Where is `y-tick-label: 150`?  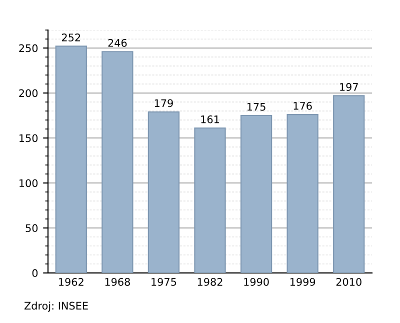 y-tick-label: 150 is located at coordinates (29, 138).